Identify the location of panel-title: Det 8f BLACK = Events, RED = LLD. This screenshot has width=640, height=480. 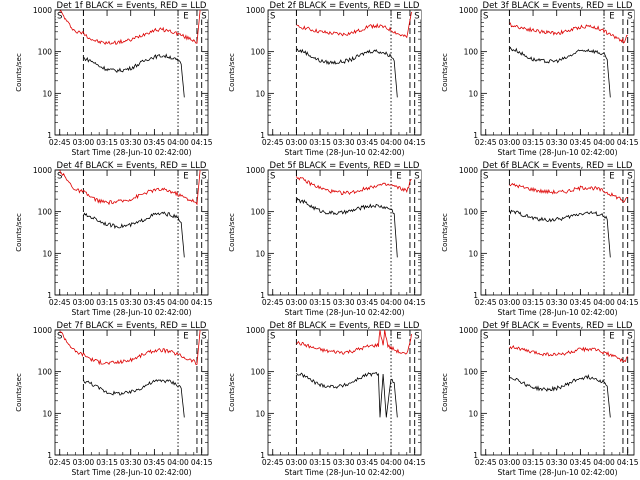
(345, 326).